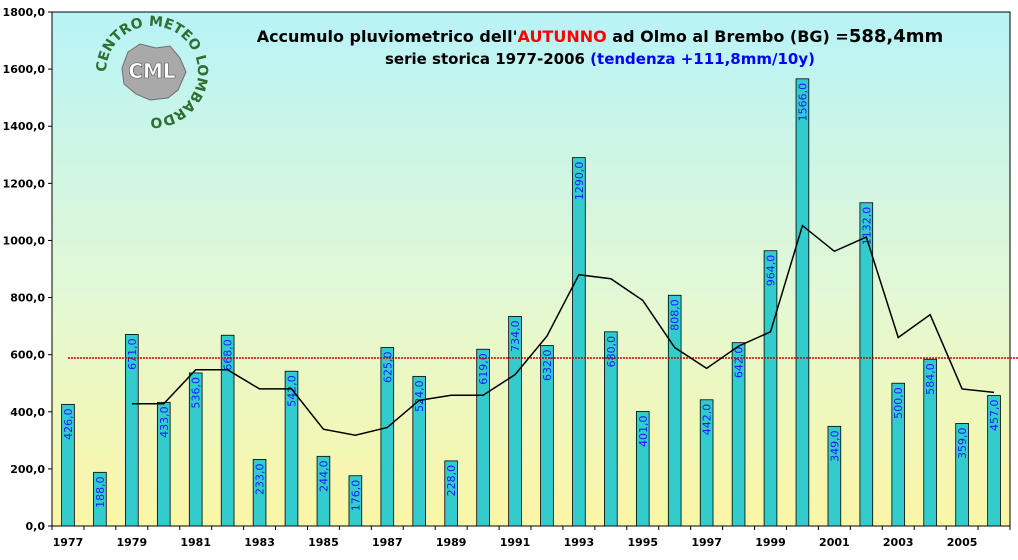 Image resolution: width=1018 pixels, height=560 pixels. I want to click on bar-value-label: 524,0, so click(419, 396).